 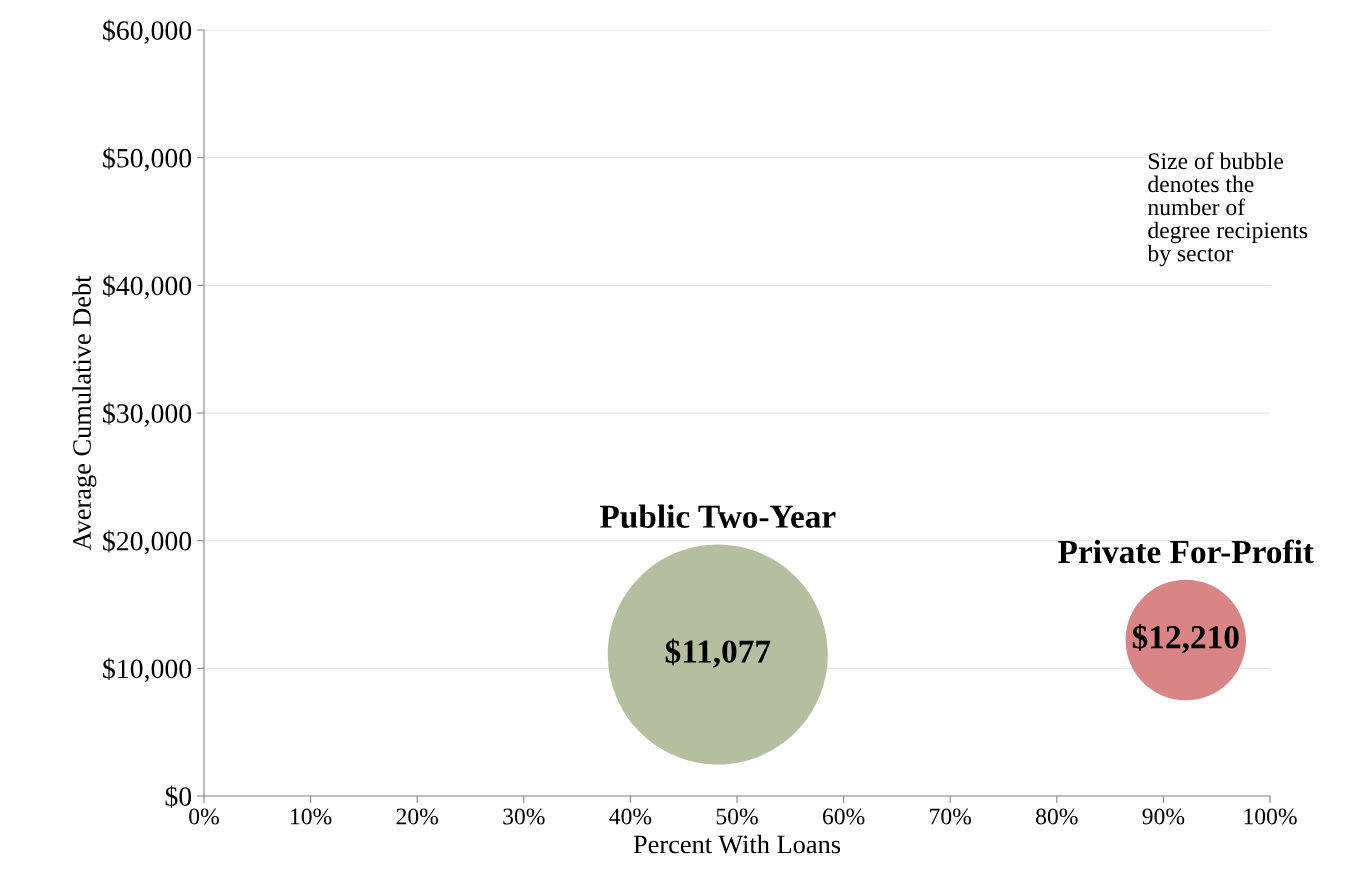 I want to click on x-tick-label: 10%, so click(x=311, y=816).